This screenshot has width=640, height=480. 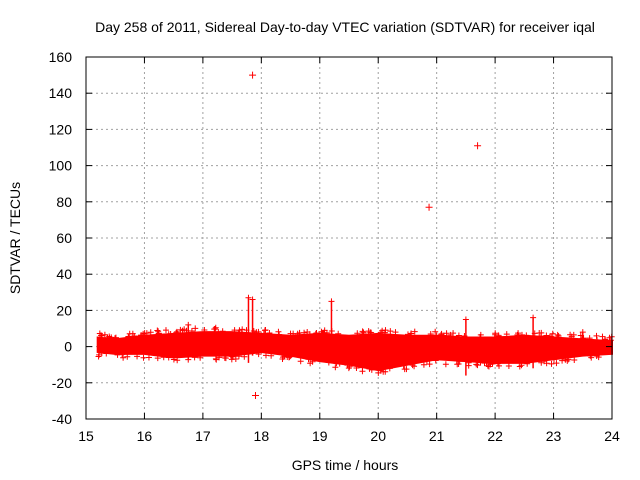 What do you see at coordinates (64, 274) in the screenshot?
I see `y-tick-label: 40` at bounding box center [64, 274].